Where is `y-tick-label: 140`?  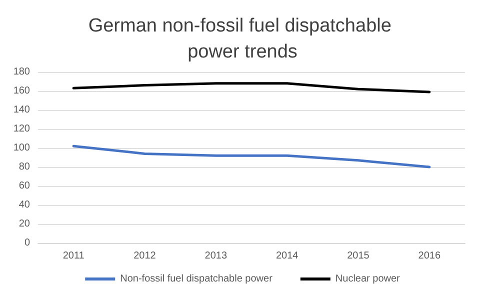 y-tick-label: 140 is located at coordinates (21, 110).